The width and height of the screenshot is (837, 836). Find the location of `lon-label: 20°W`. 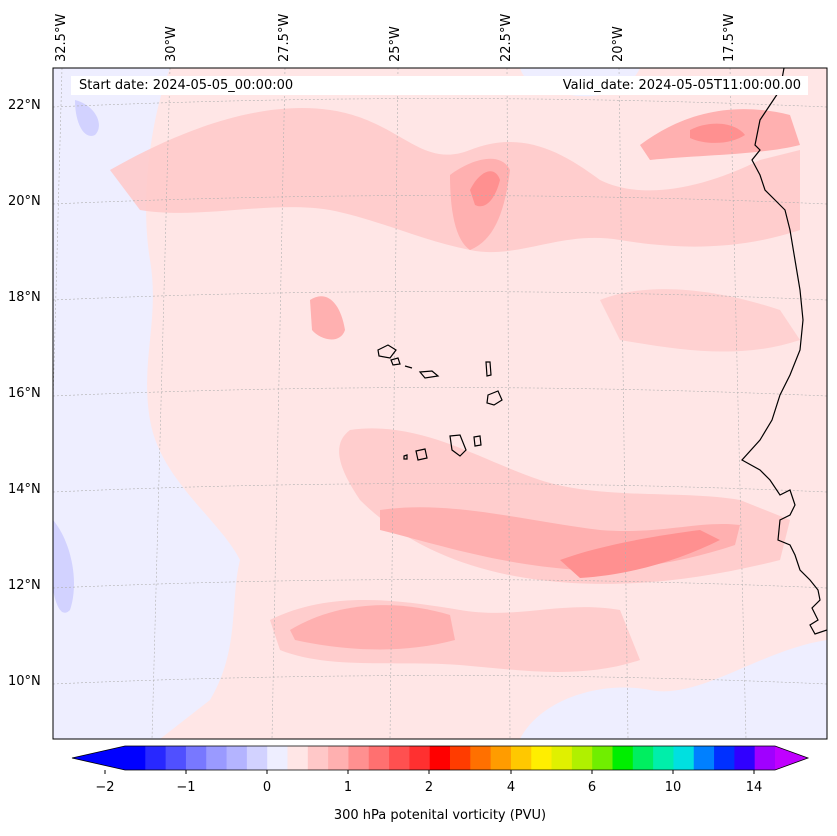

lon-label: 20°W is located at coordinates (618, 44).